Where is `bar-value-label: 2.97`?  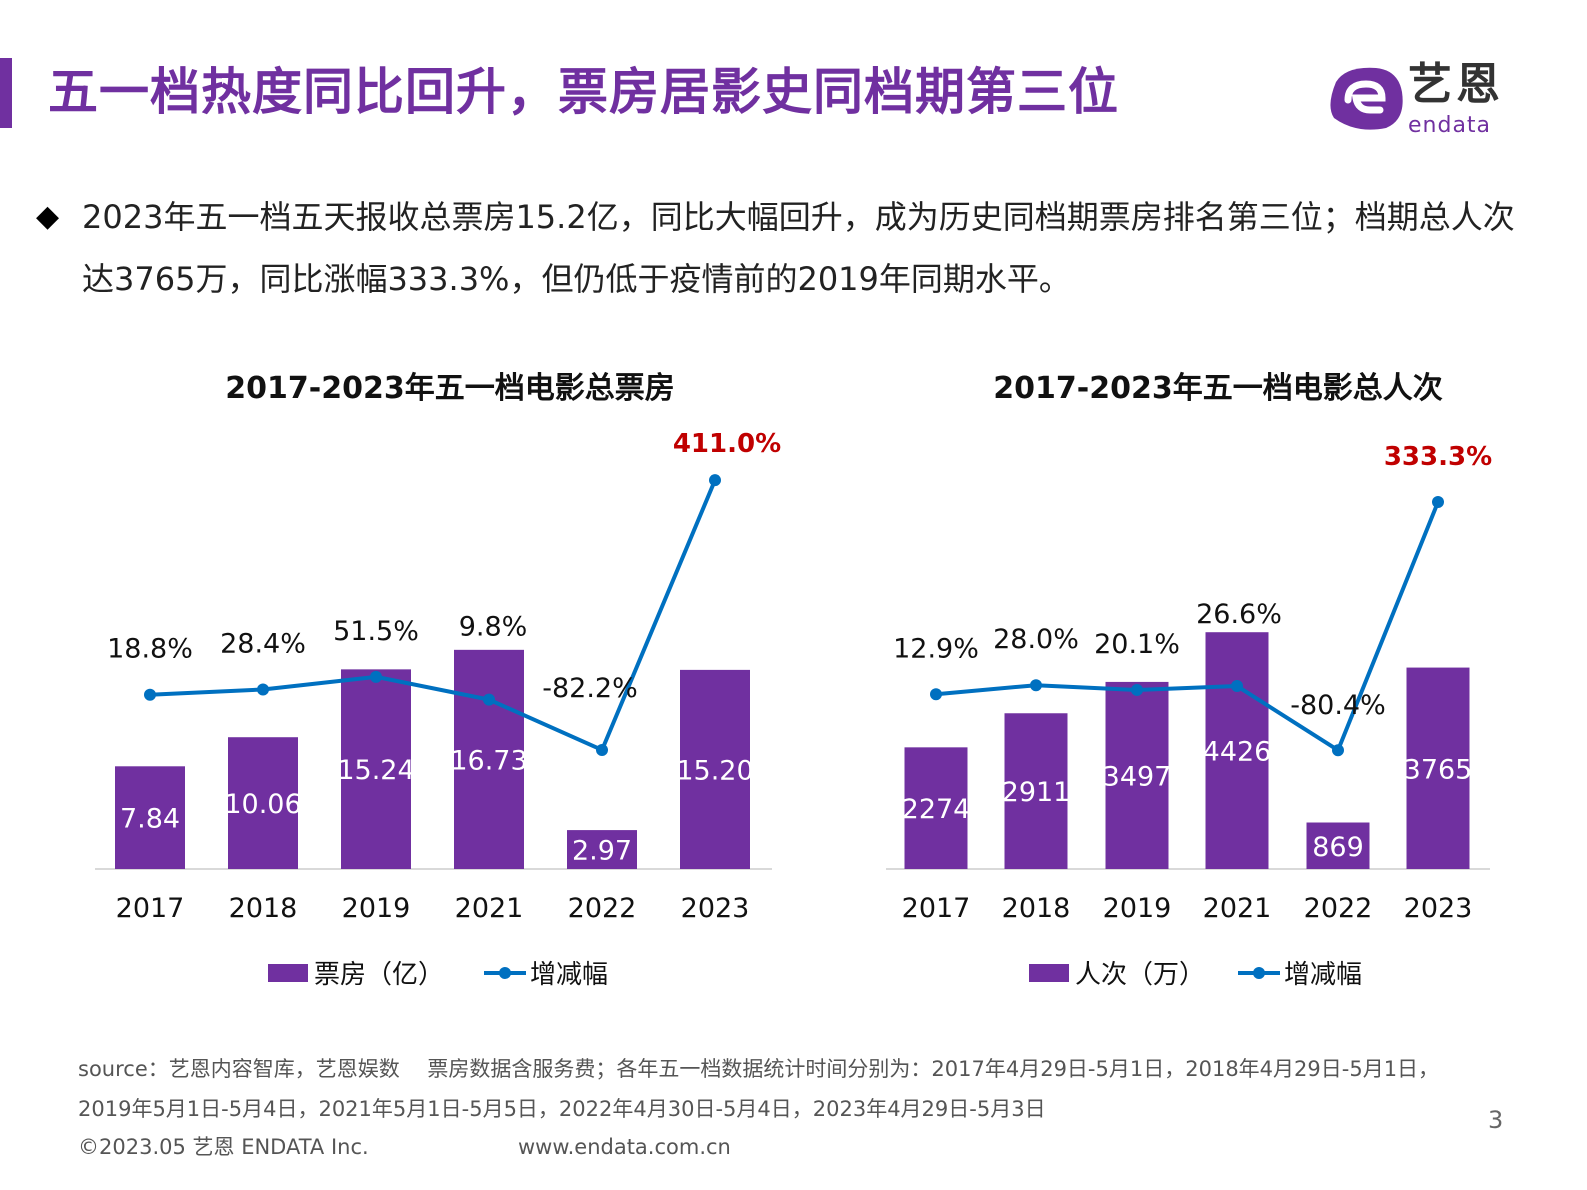 bar-value-label: 2.97 is located at coordinates (602, 851).